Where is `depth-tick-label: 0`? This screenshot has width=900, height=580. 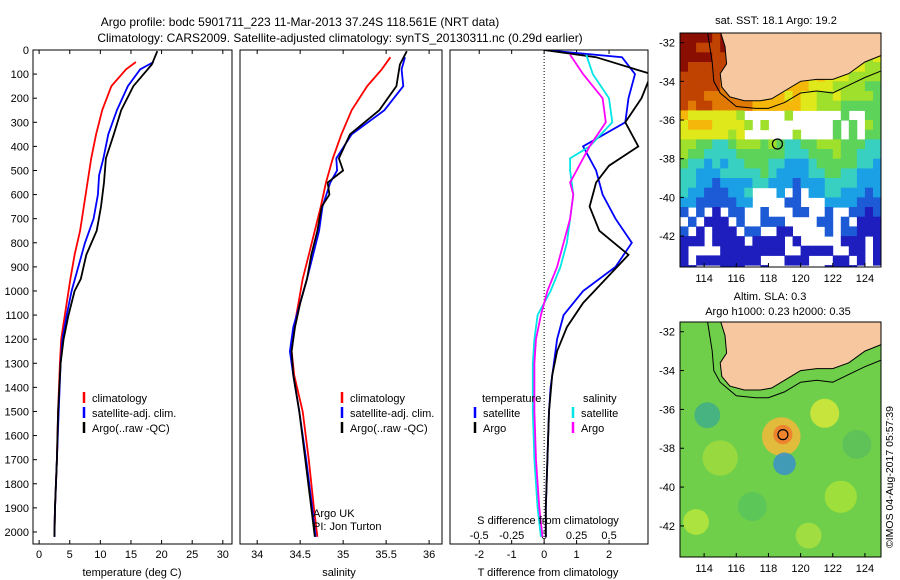
depth-tick-label: 0 is located at coordinates (26, 51).